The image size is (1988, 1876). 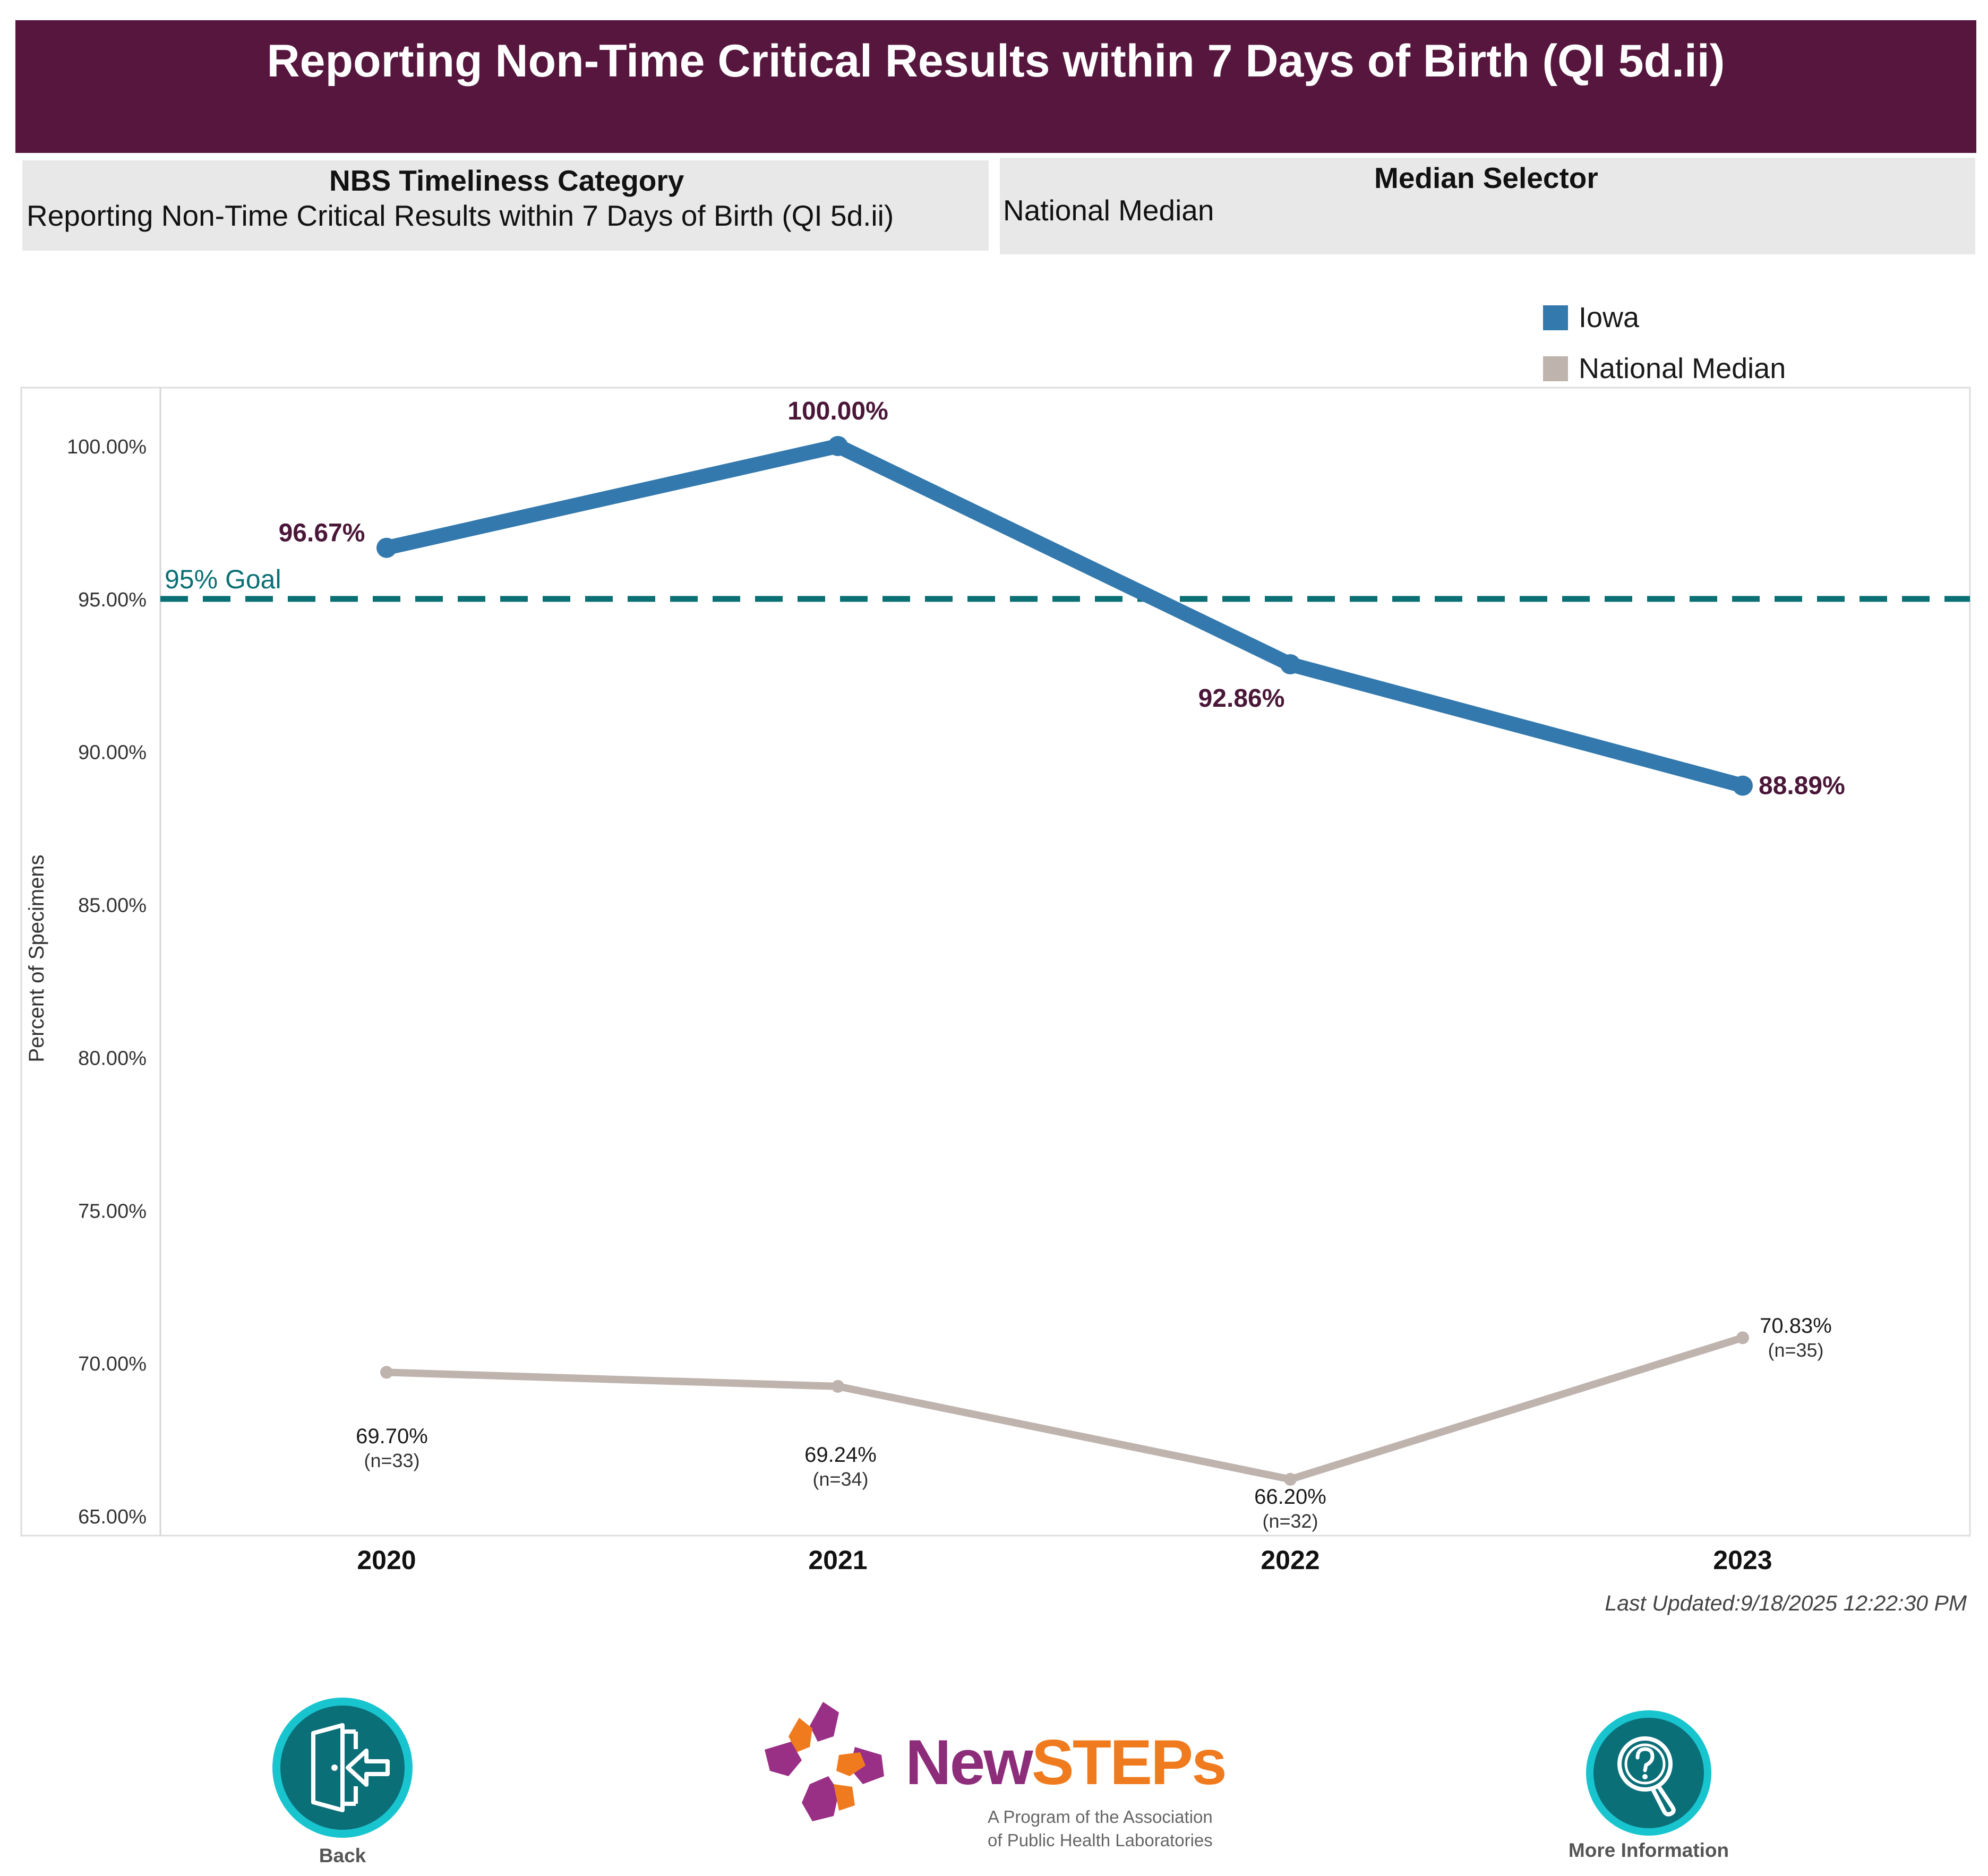 What do you see at coordinates (840, 1479) in the screenshot?
I see `count-label-national-median: (n=34)` at bounding box center [840, 1479].